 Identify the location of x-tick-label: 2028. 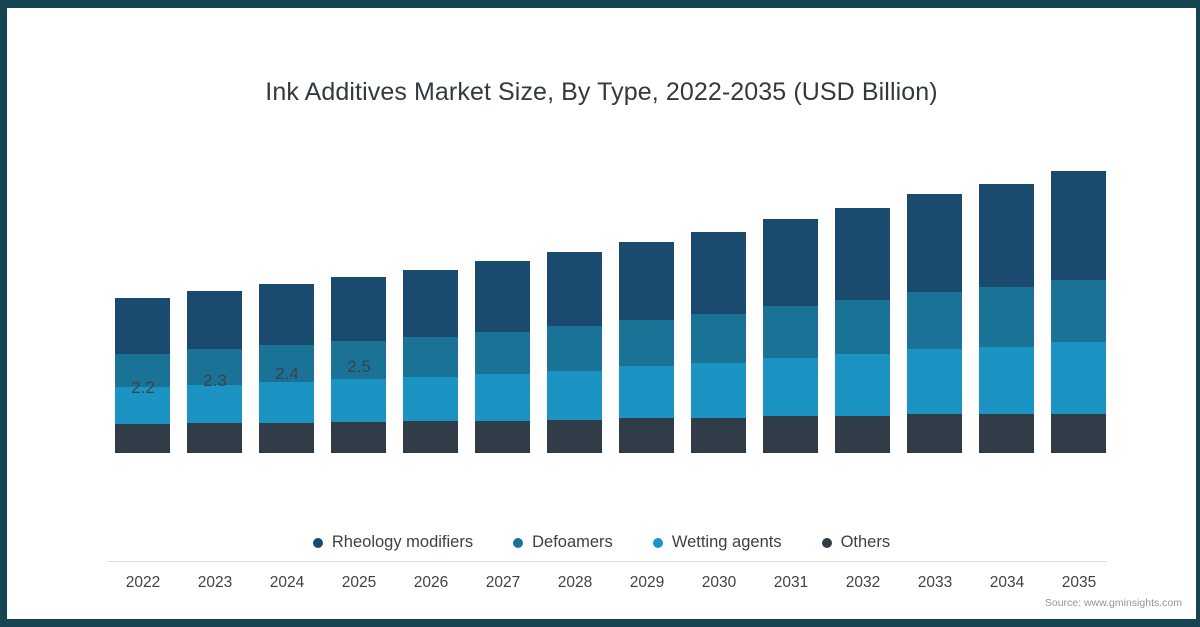
(575, 582).